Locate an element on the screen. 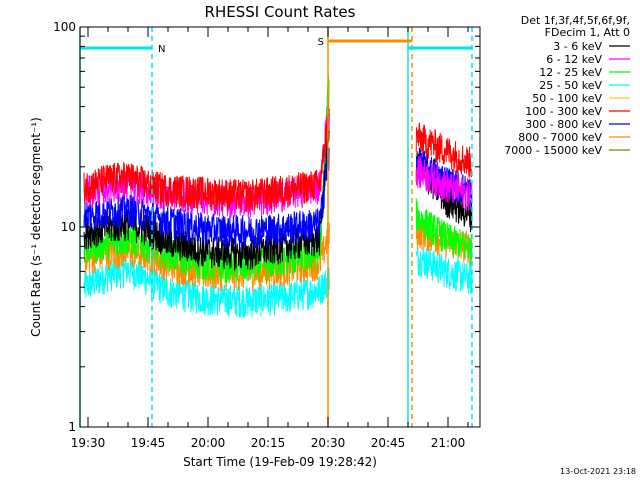  y-axis-label: Count Rate (s⁻¹ detector segment⁻¹) is located at coordinates (36, 227).